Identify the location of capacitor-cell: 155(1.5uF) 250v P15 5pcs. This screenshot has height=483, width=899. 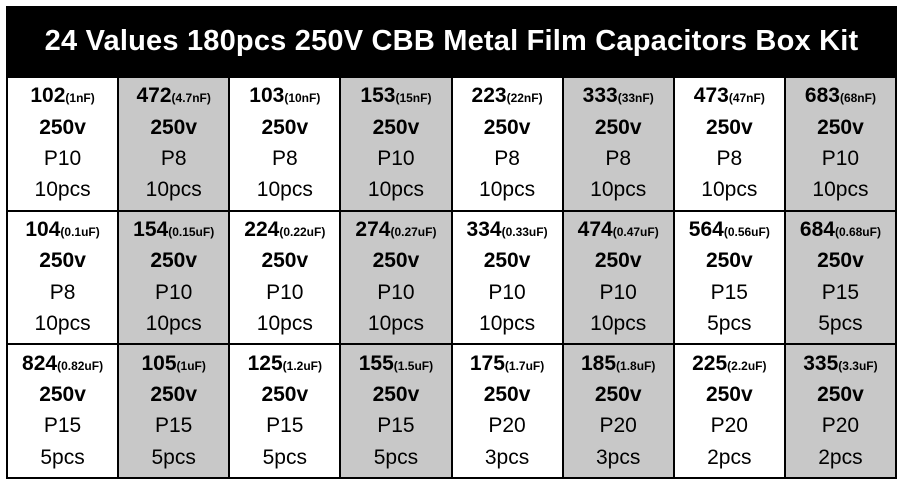
(397, 412).